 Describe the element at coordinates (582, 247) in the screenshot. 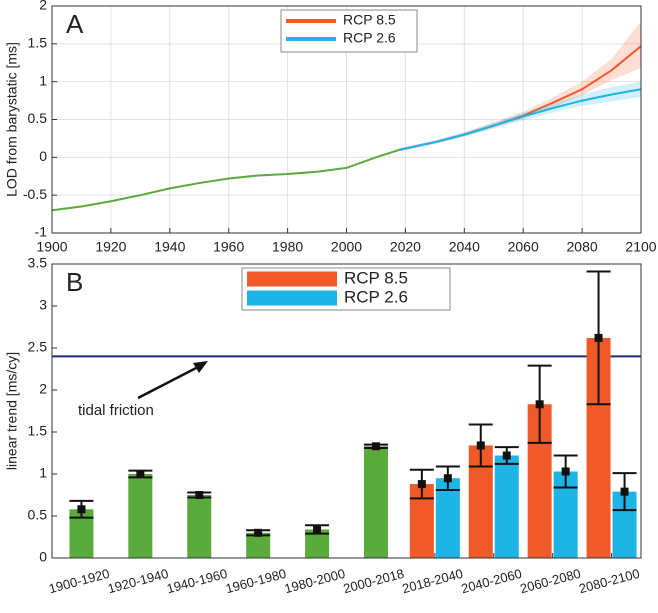

I see `x-tick-label: 2080` at that location.